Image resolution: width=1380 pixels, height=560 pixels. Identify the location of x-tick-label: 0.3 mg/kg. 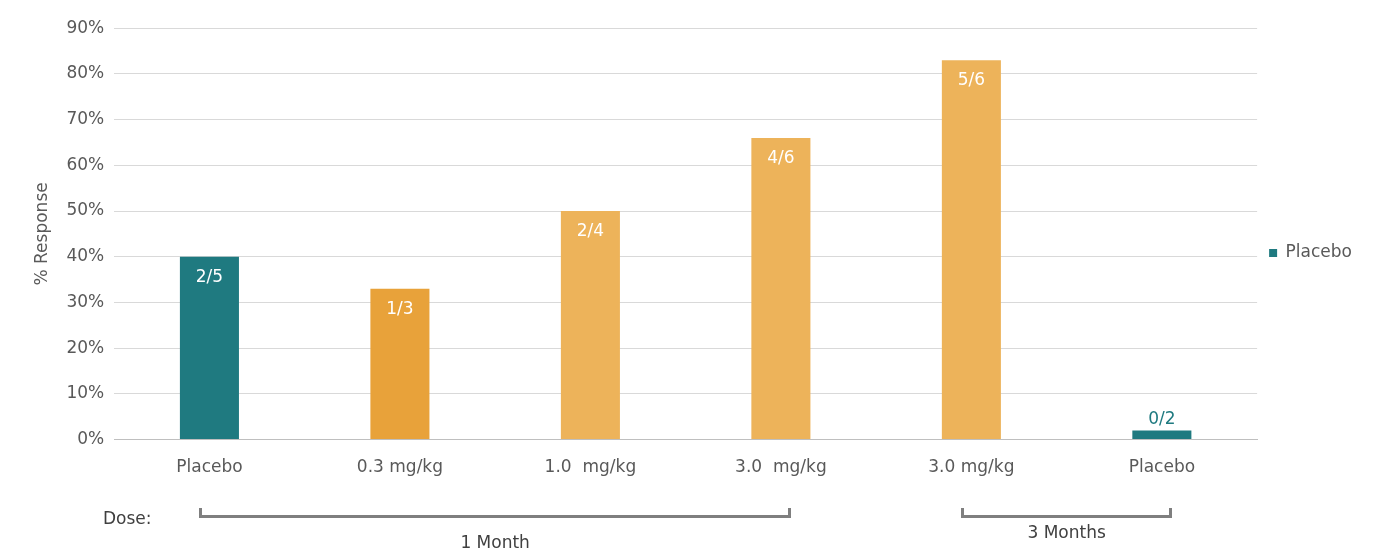
(399, 466).